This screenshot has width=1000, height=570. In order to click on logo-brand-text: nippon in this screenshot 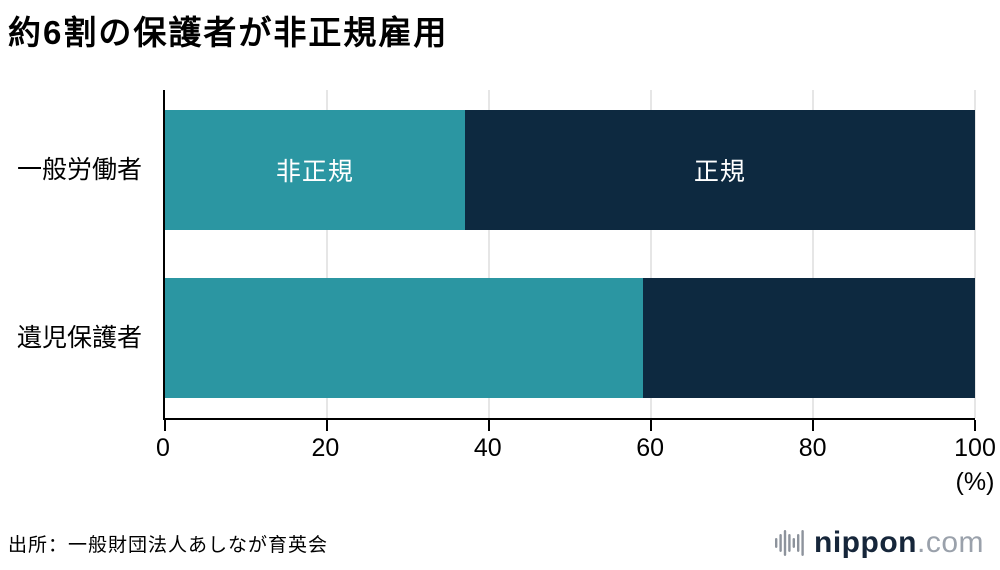, I will do `click(865, 542)`.